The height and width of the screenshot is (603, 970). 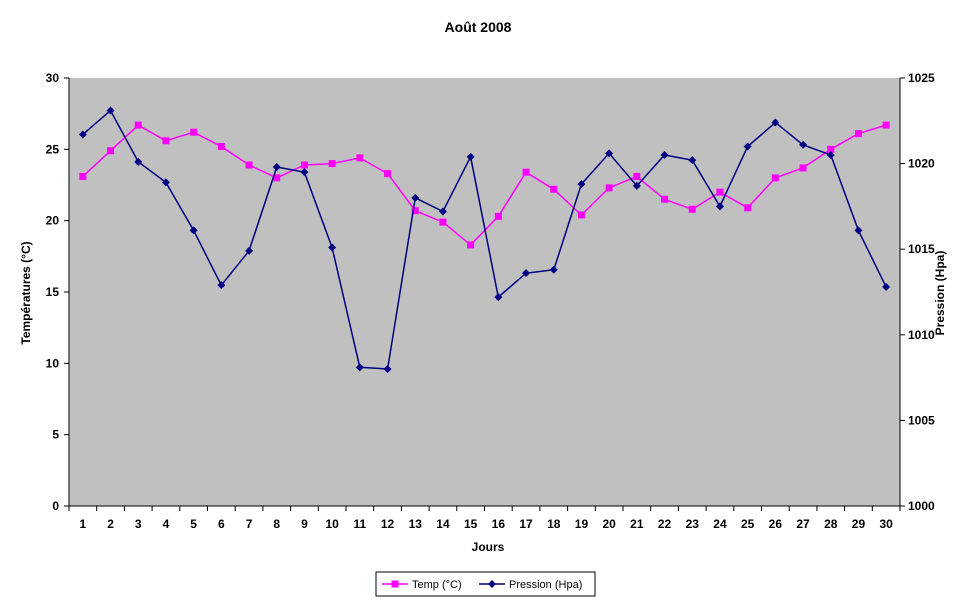 I want to click on x-tick-label: 17, so click(x=526, y=524).